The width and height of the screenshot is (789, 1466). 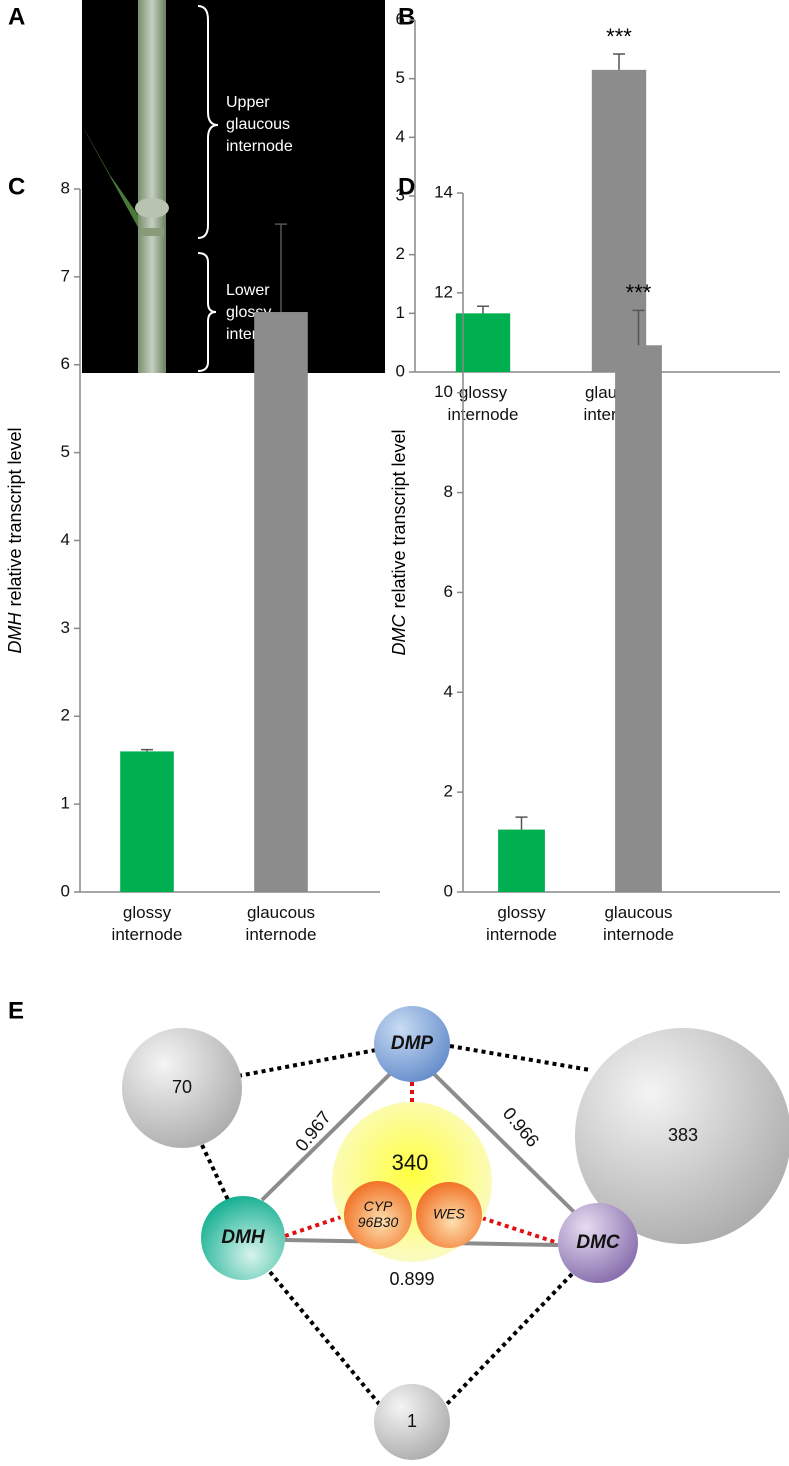 What do you see at coordinates (357, 289) in the screenshot?
I see `y-axis-label-gene: DMP` at bounding box center [357, 289].